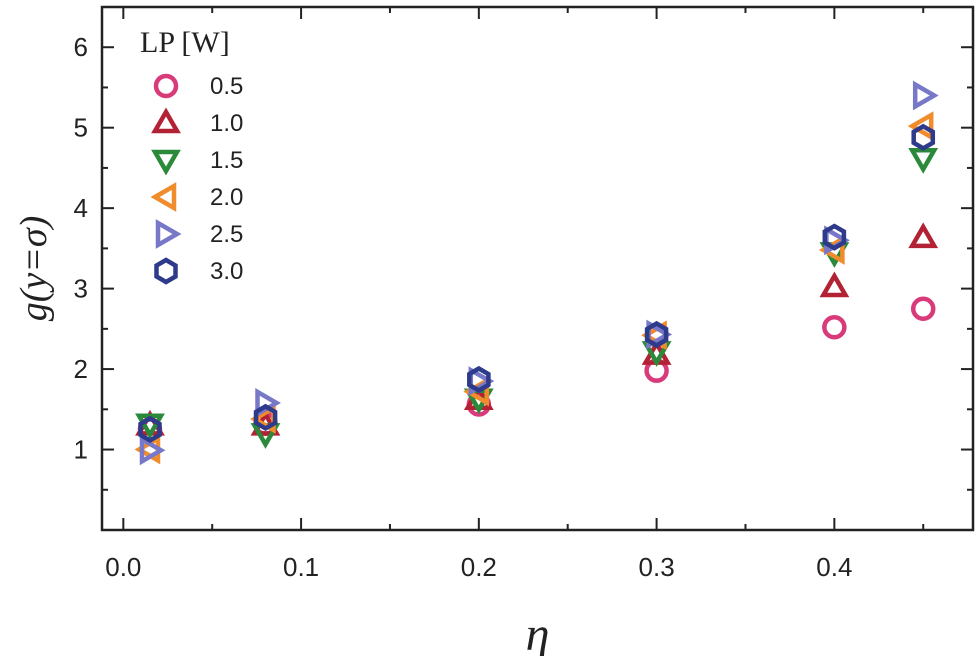  I want to click on x-tick-label: 0.2, so click(479, 567).